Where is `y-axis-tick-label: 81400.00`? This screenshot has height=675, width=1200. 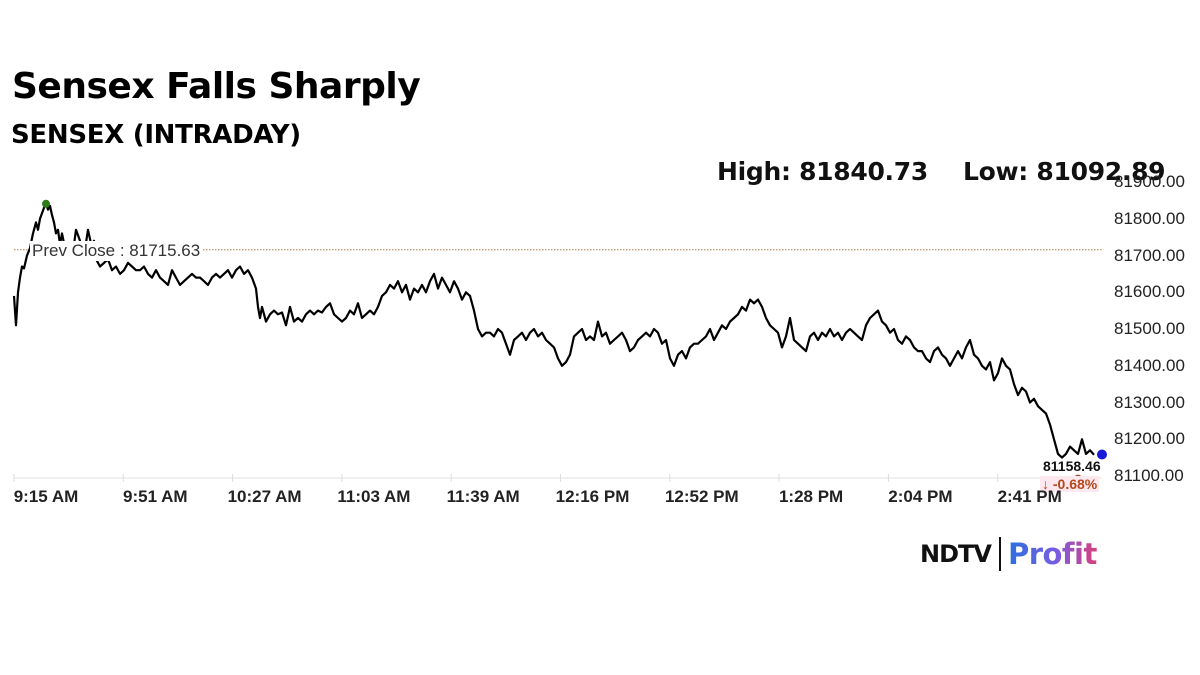 y-axis-tick-label: 81400.00 is located at coordinates (1149, 365).